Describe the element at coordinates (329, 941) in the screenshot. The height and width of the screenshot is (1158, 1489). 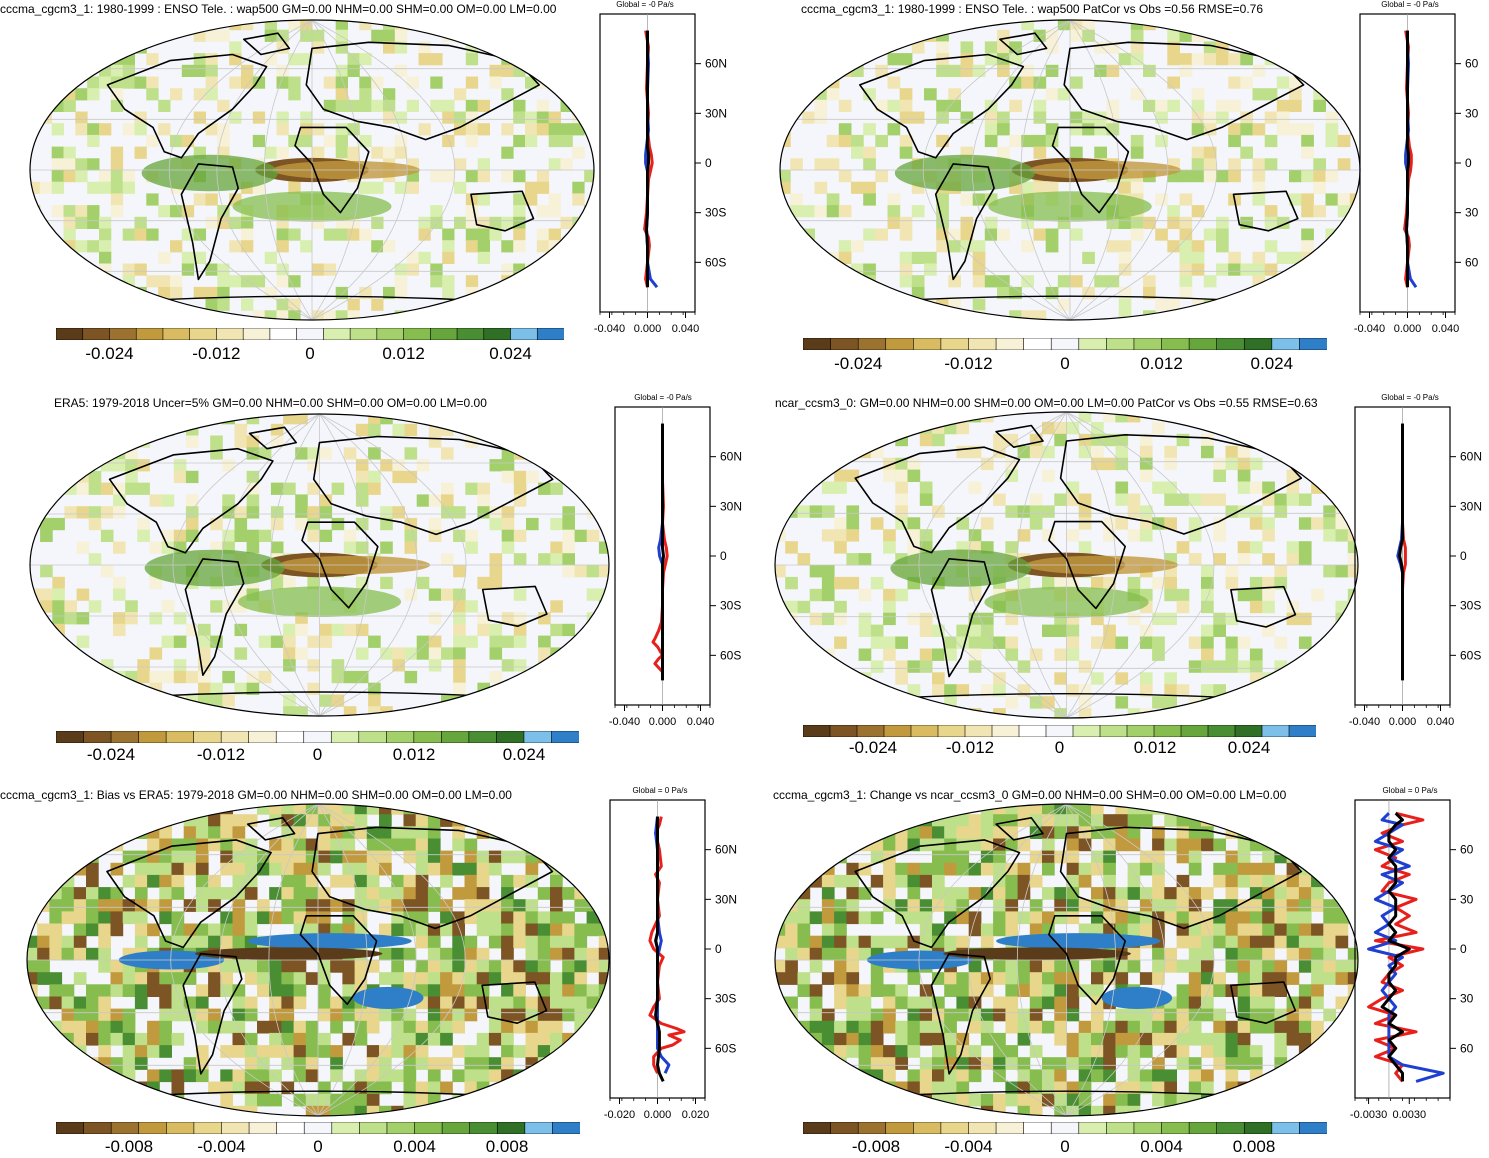
I see `anomaly-core` at that location.